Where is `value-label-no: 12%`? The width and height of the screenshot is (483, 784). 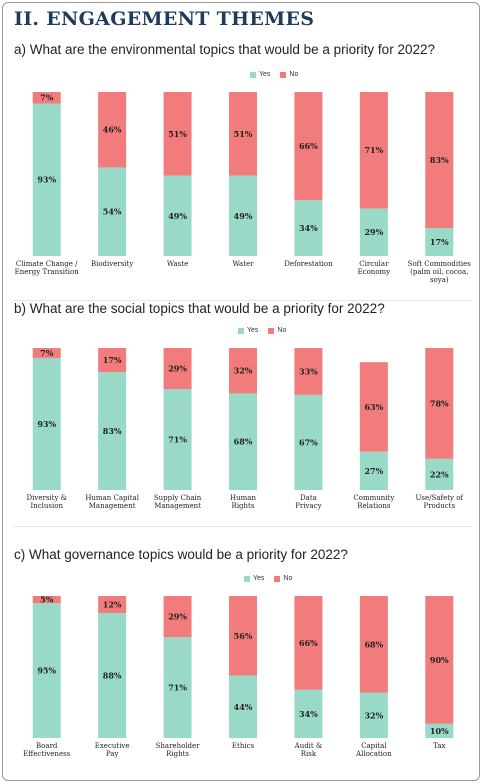
value-label-no: 12% is located at coordinates (112, 605).